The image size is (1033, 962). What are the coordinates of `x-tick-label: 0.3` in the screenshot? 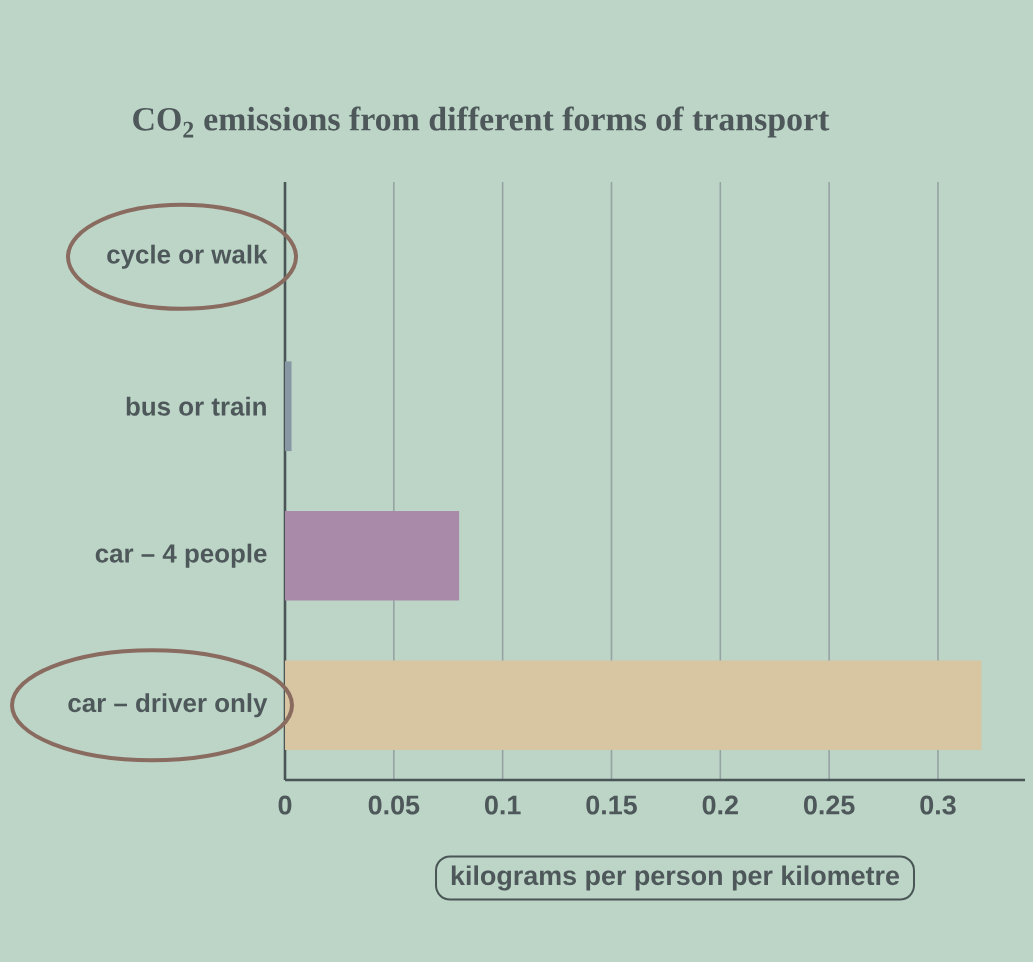 It's located at (938, 805).